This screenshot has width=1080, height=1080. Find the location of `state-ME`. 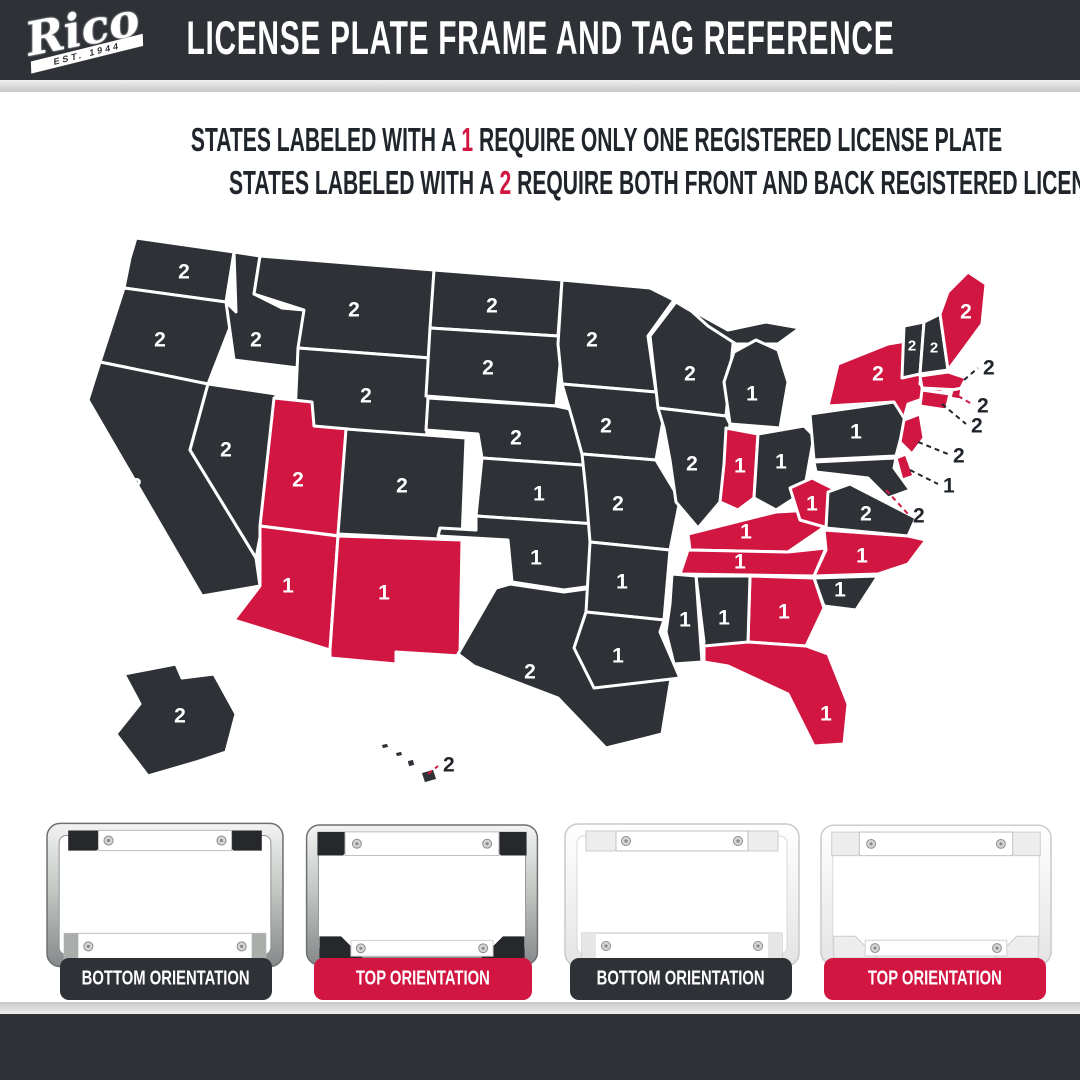

state-ME is located at coordinates (963, 321).